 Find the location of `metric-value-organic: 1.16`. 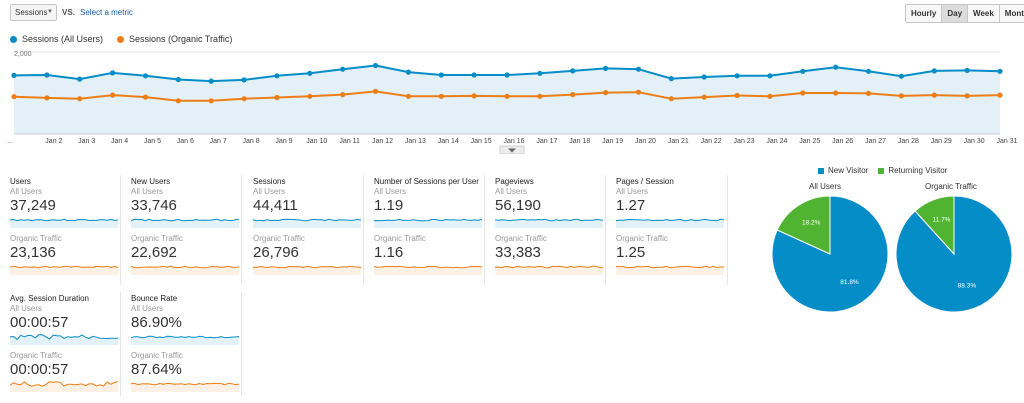

metric-value-organic: 1.16 is located at coordinates (389, 252).